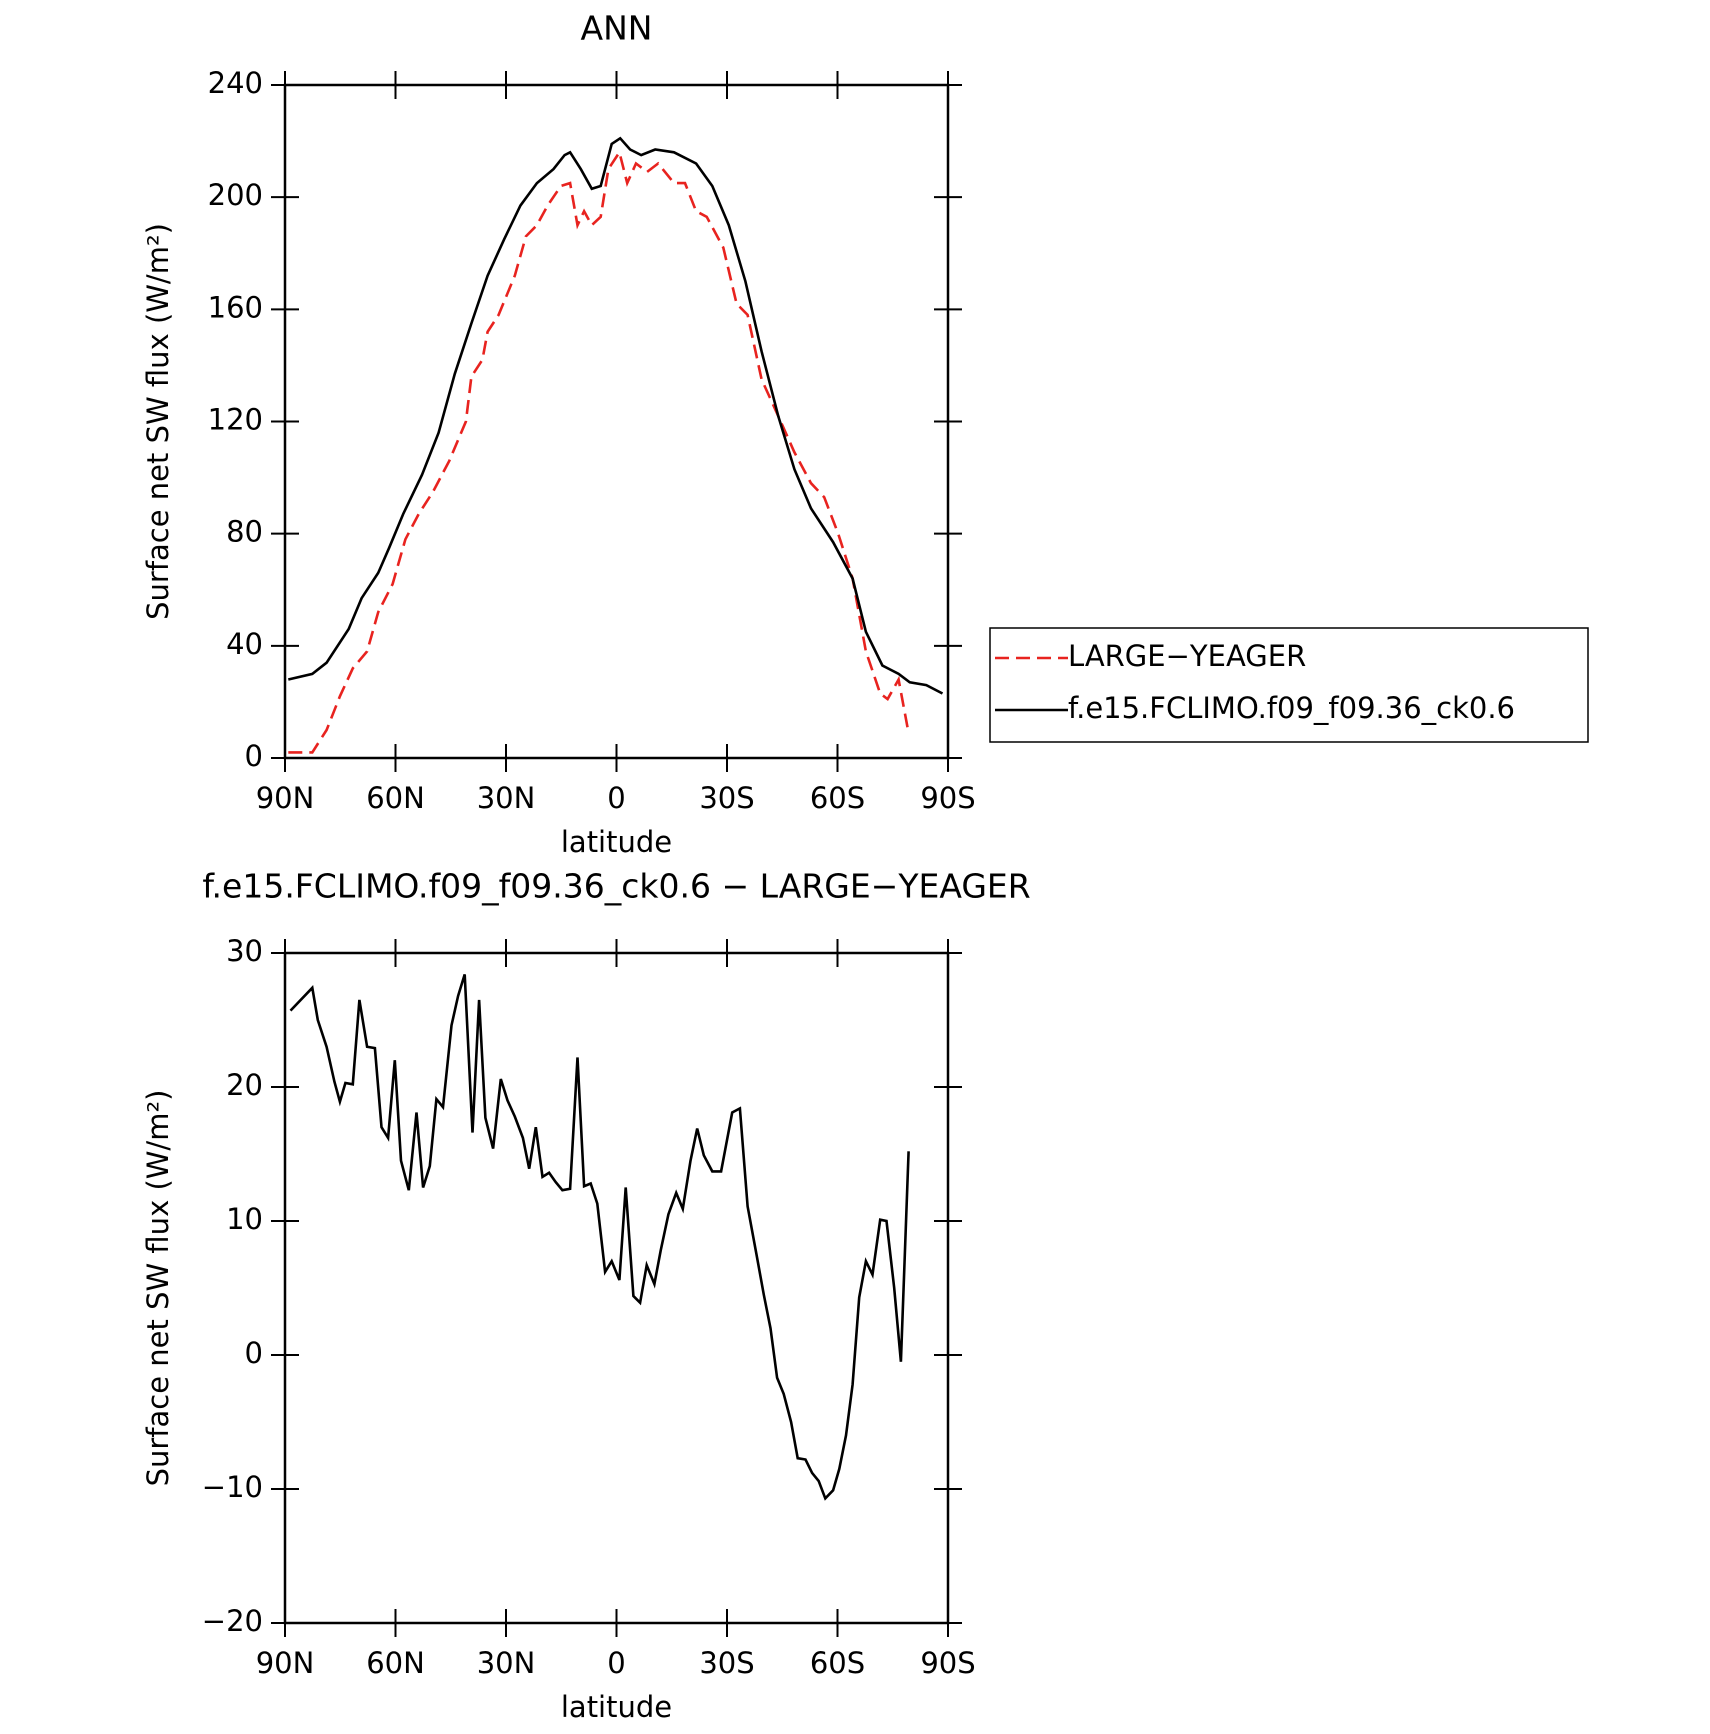  Describe the element at coordinates (232, 1621) in the screenshot. I see `y-tick-label: −20` at that location.